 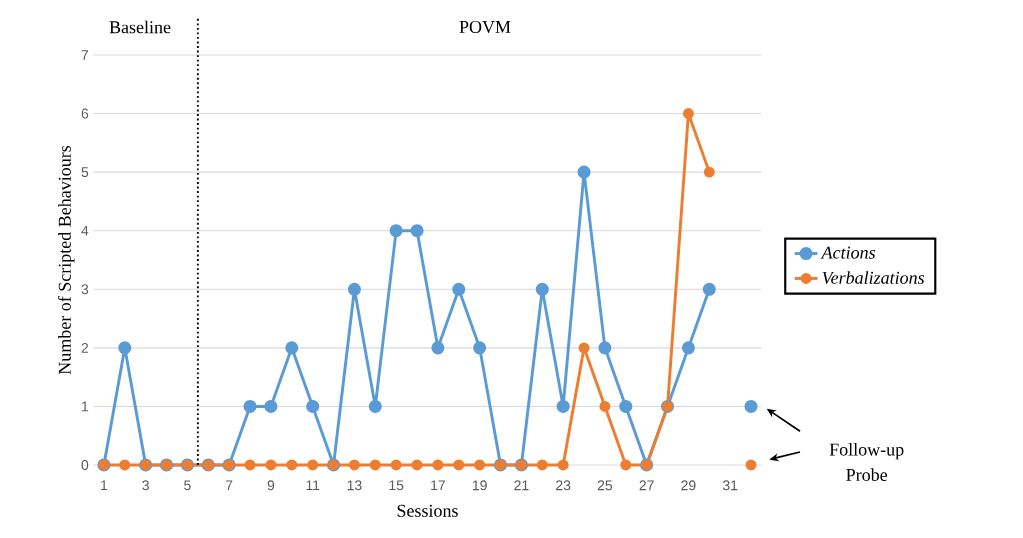 What do you see at coordinates (85, 55) in the screenshot?
I see `y-tick-label: 7` at bounding box center [85, 55].